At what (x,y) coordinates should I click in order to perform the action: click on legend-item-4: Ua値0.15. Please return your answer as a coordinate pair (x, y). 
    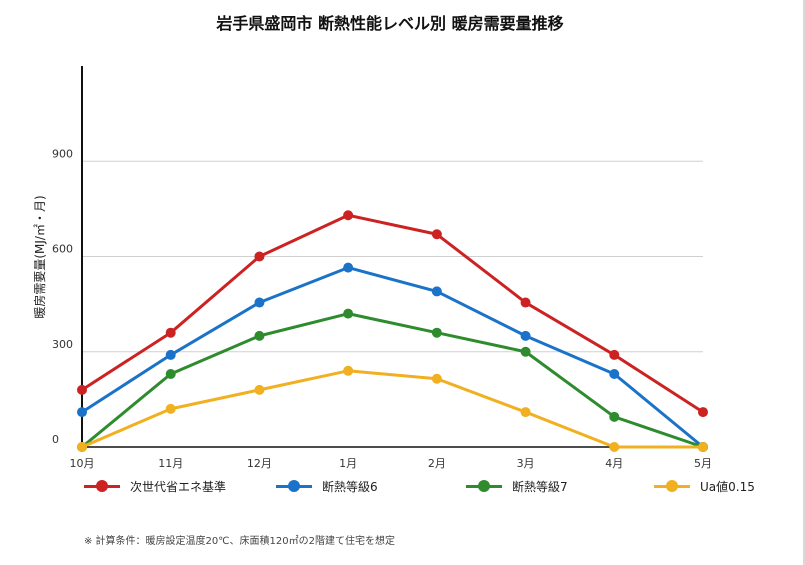
    Looking at the image, I should click on (704, 486).